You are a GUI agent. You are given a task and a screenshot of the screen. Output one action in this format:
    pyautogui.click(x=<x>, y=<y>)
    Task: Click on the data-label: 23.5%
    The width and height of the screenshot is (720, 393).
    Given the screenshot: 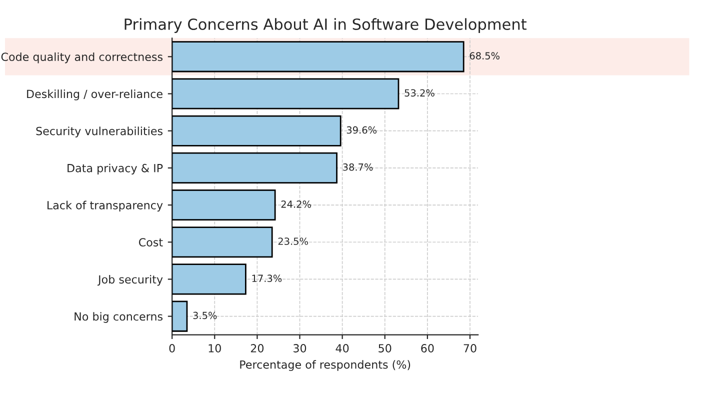 What is the action you would take?
    pyautogui.click(x=293, y=241)
    